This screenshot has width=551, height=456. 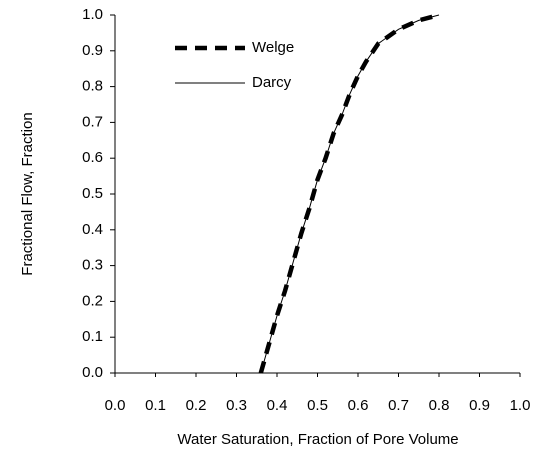 I want to click on x-tick-label: 0.0, so click(x=115, y=405).